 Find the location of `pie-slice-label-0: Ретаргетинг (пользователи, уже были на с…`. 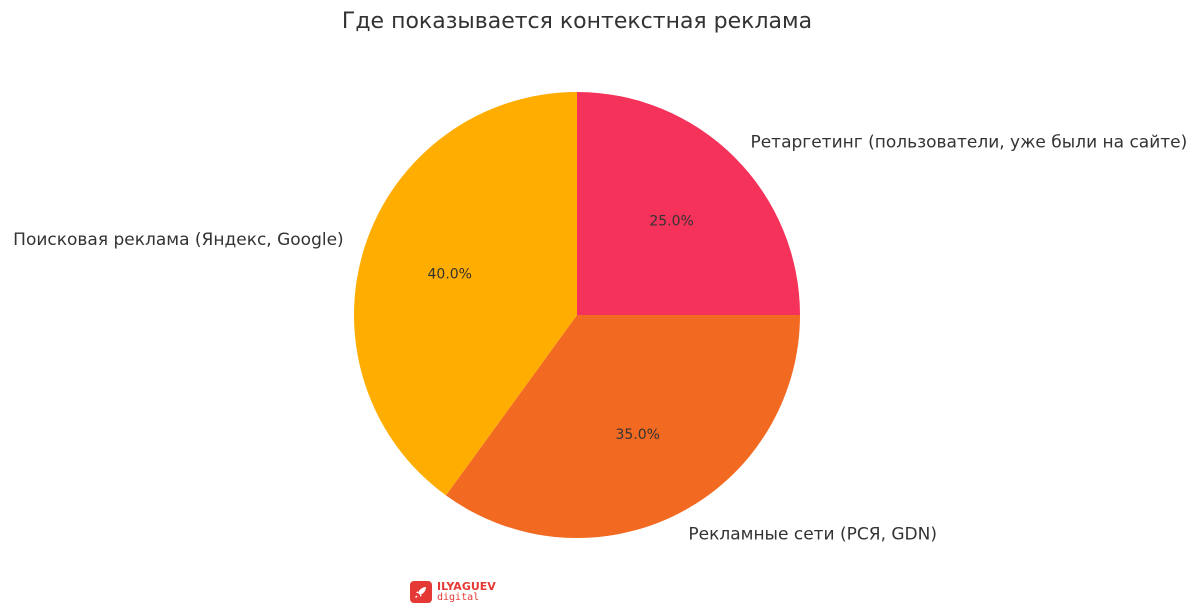

pie-slice-label-0: Ретаргетинг (пользователи, уже были на с… is located at coordinates (968, 143).